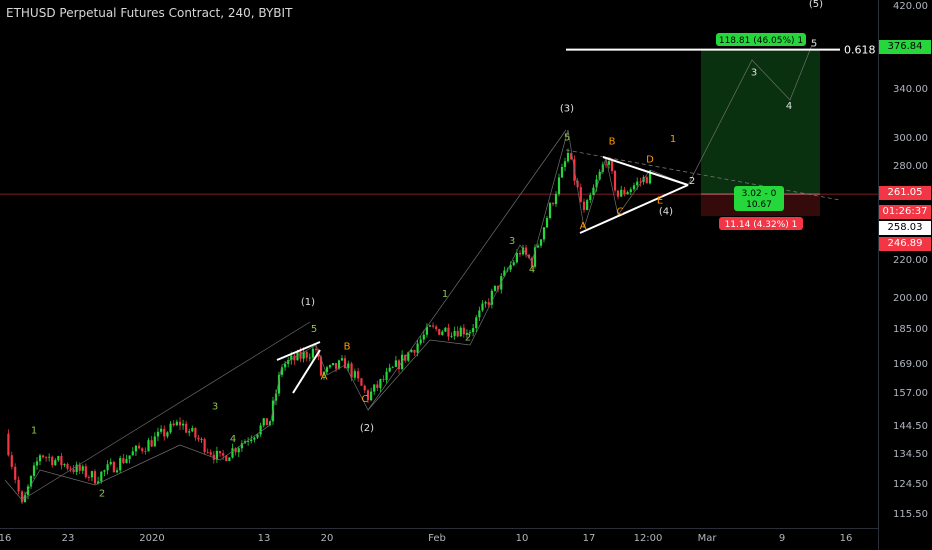 The height and width of the screenshot is (550, 932). I want to click on wedge-upper-line, so click(298, 351).